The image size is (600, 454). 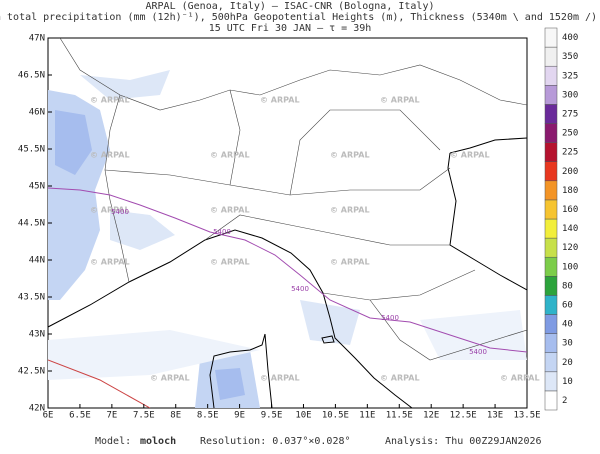 I want to click on lon-label: 13.5E, so click(x=526, y=416).